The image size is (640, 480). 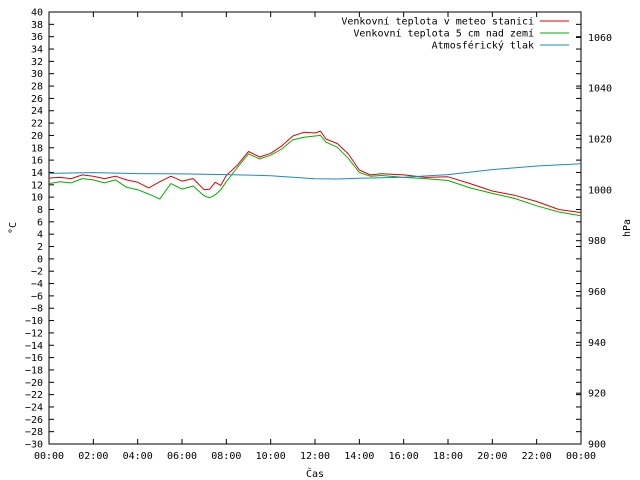 What do you see at coordinates (443, 34) in the screenshot?
I see `legend-label: Venkovní teplota 5 cm nad zemí` at bounding box center [443, 34].